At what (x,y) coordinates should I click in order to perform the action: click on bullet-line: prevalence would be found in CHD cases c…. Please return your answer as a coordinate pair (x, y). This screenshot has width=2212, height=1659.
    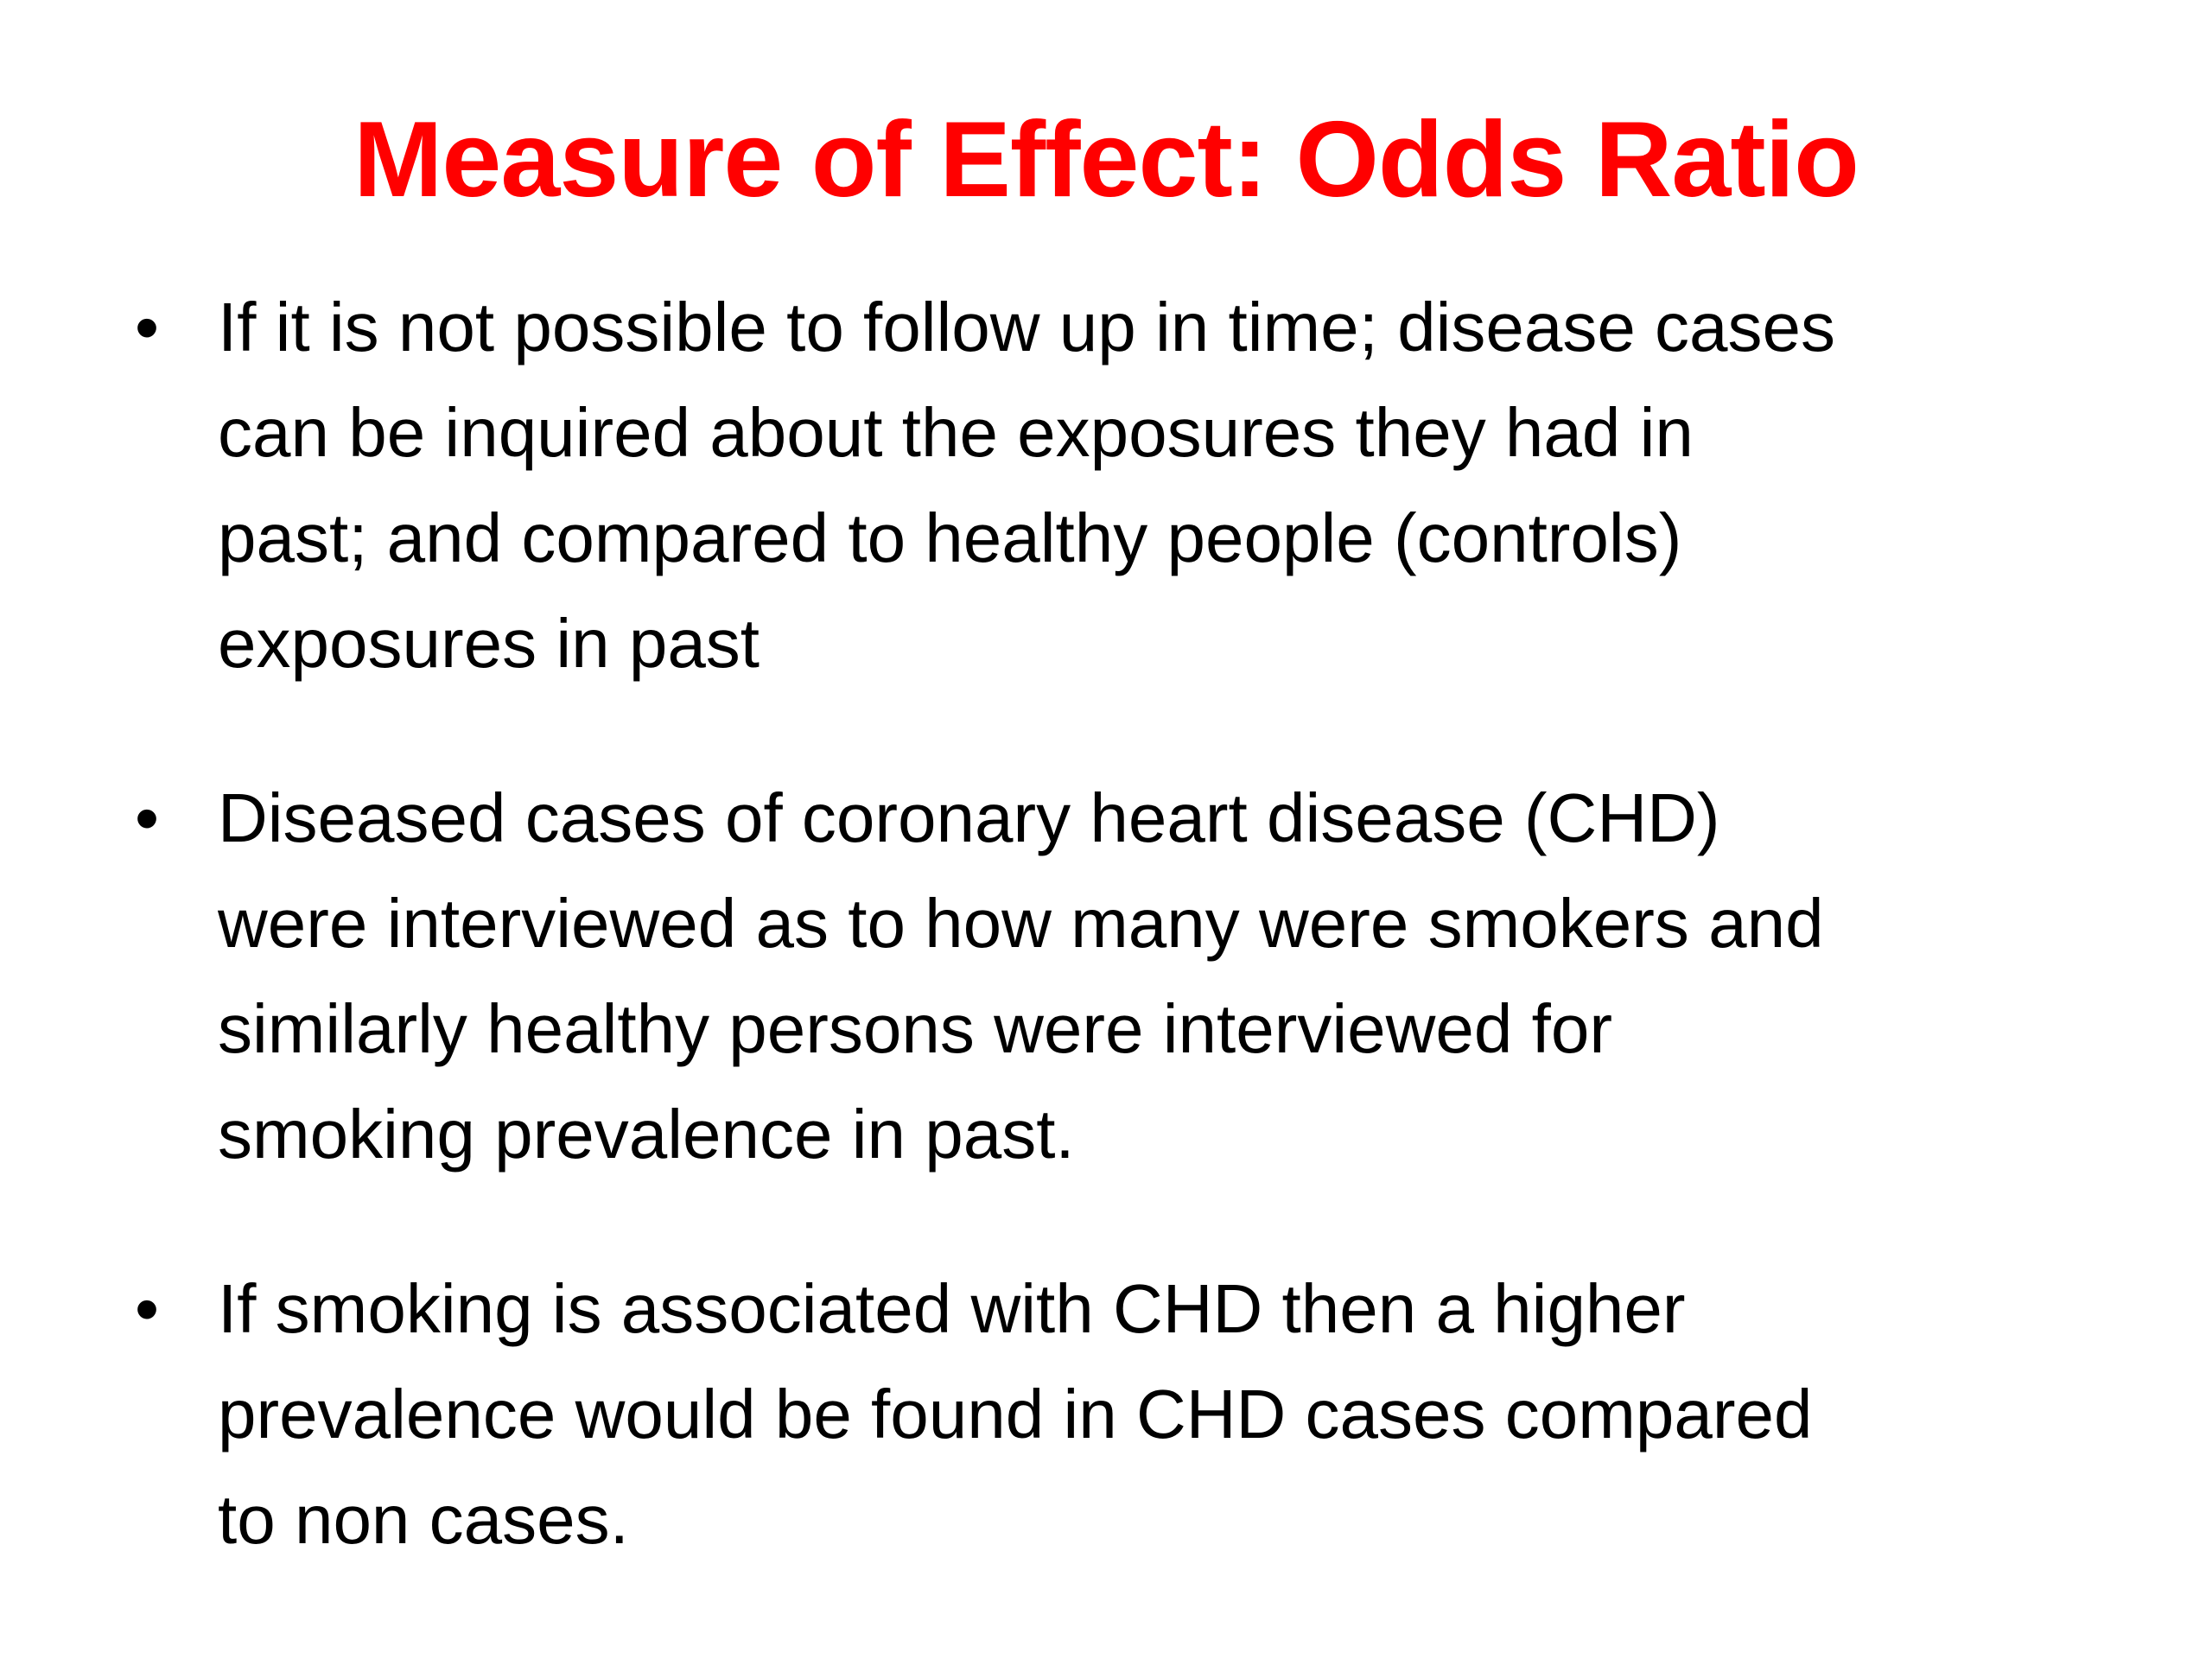
    Looking at the image, I should click on (1015, 1414).